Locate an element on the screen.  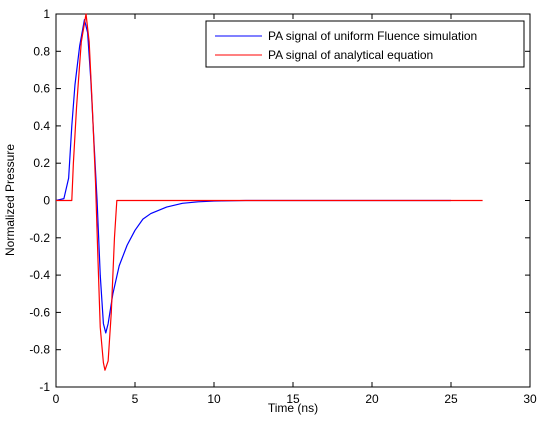
x-axis-label: Time (ns) is located at coordinates (293, 408).